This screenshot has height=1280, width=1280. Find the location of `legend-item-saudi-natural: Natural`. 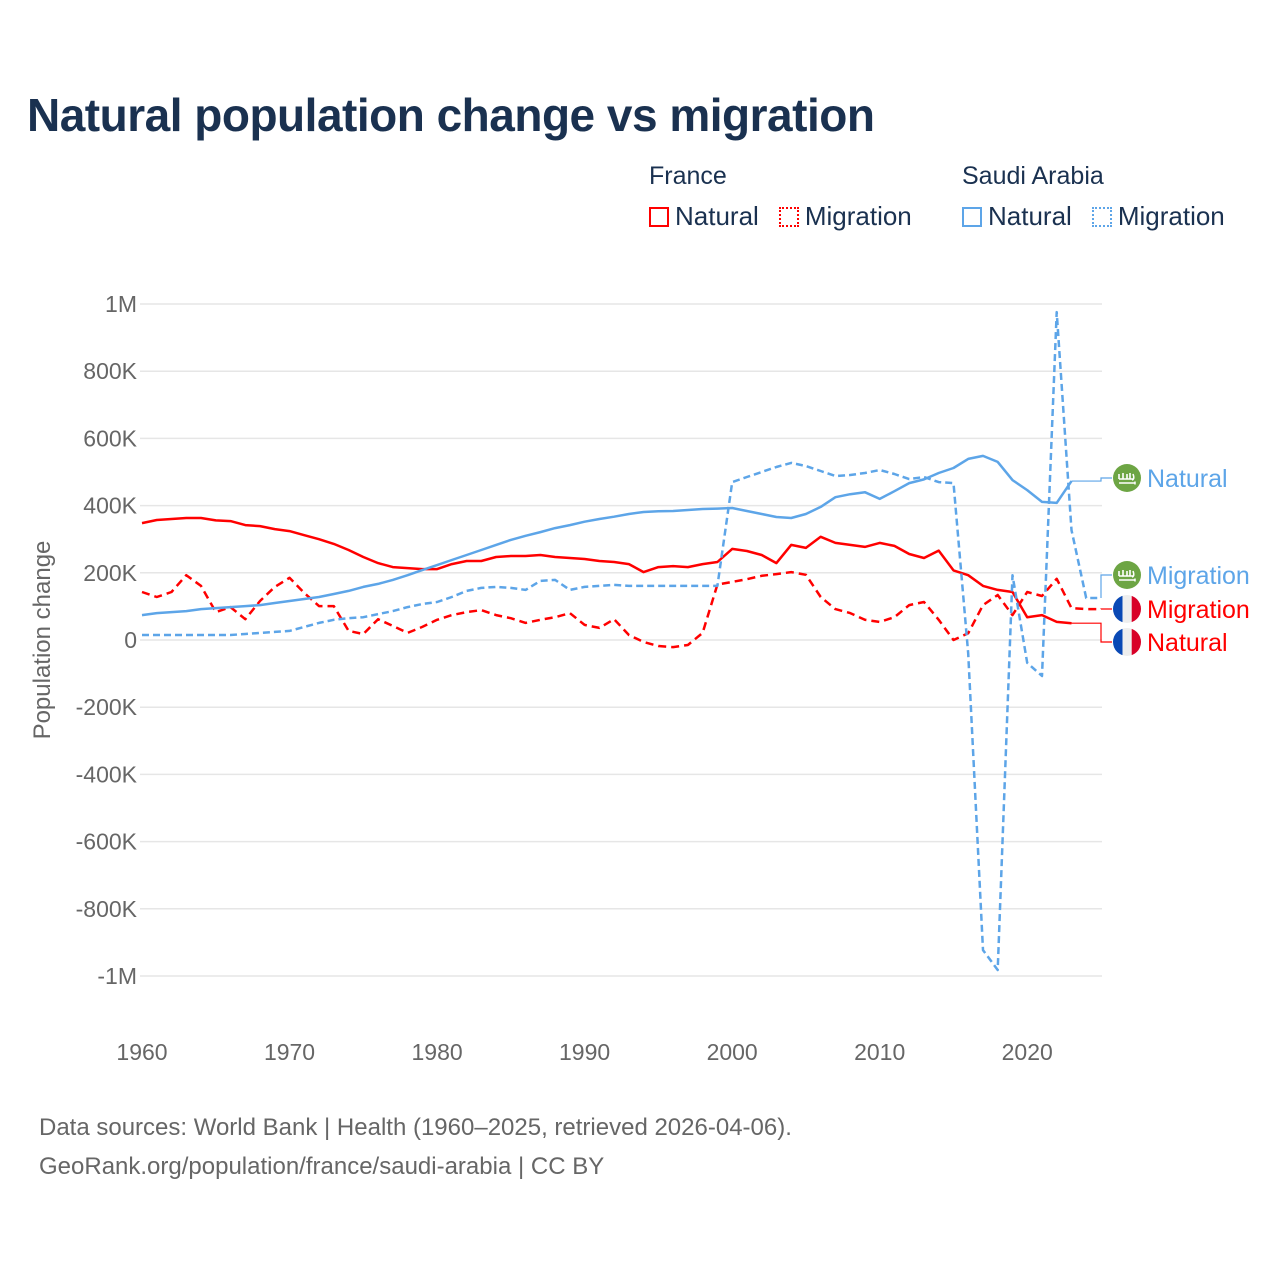

legend-item-saudi-natural: Natural is located at coordinates (1017, 216).